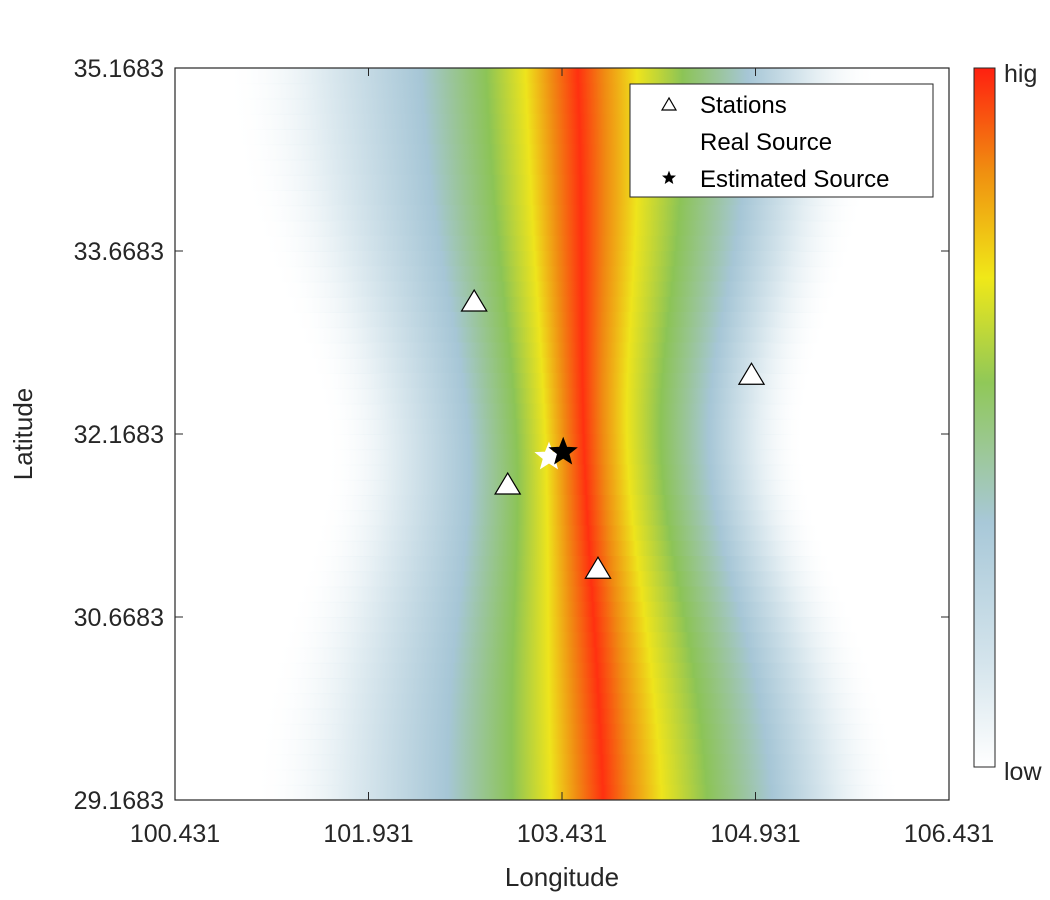 The height and width of the screenshot is (900, 1050). What do you see at coordinates (1008, 423) in the screenshot?
I see `colorbar: hig low` at bounding box center [1008, 423].